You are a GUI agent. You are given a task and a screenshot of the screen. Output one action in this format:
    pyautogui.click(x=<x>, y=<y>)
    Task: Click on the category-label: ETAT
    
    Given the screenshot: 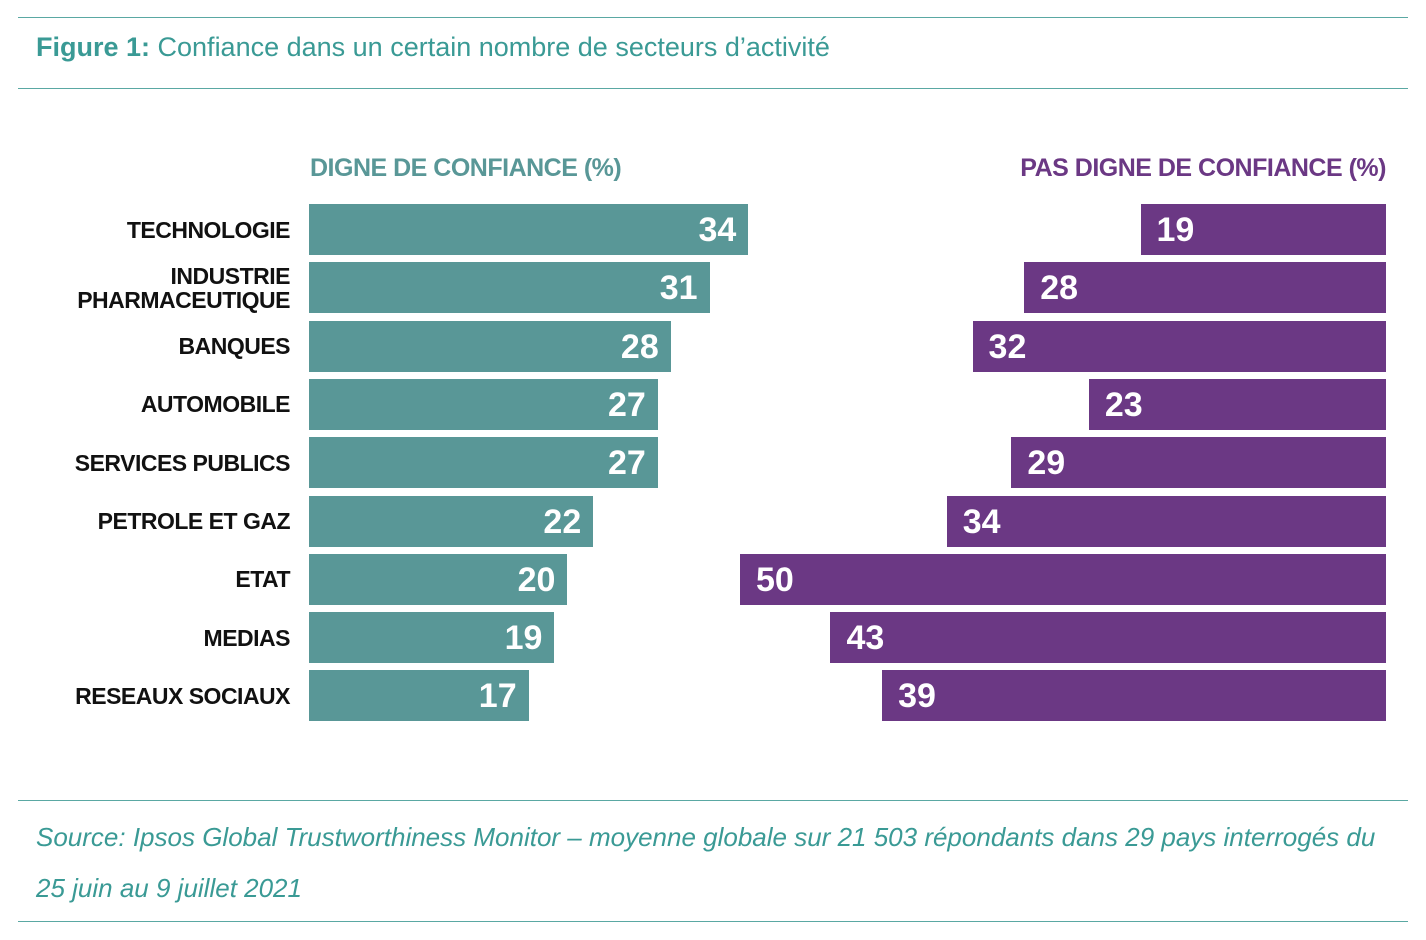 What is the action you would take?
    pyautogui.click(x=262, y=579)
    